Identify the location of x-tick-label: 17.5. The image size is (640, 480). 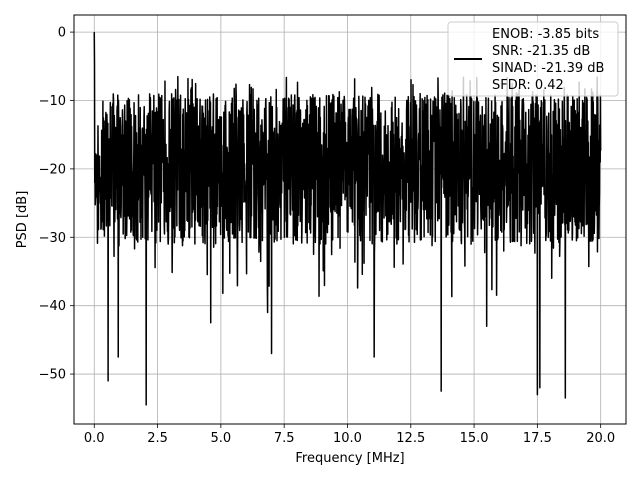
(537, 438).